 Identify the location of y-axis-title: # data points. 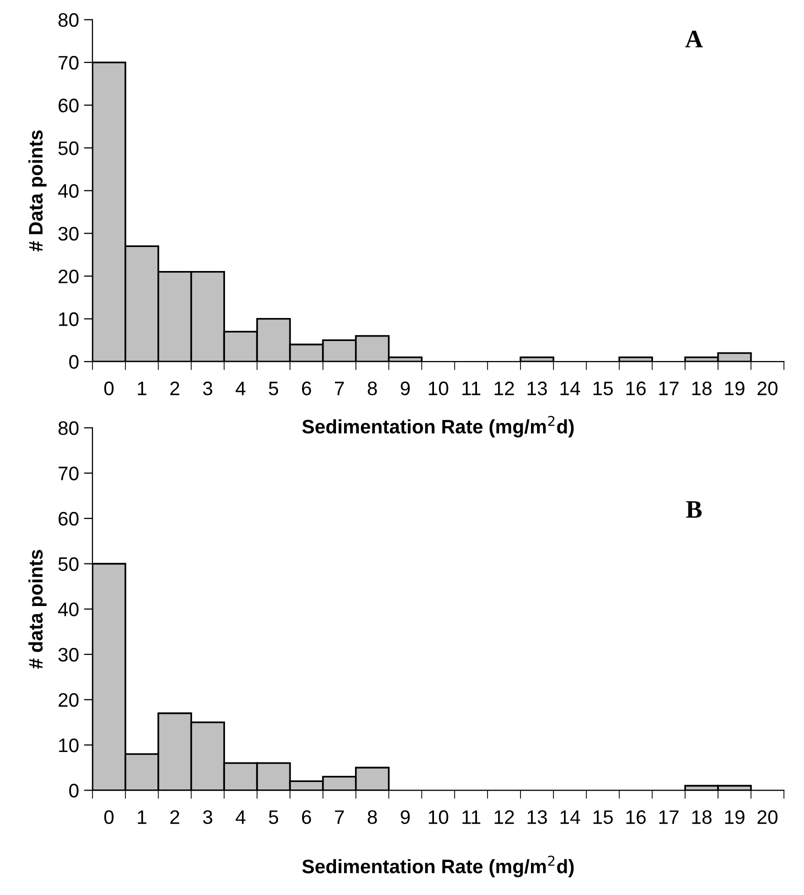
(37, 609).